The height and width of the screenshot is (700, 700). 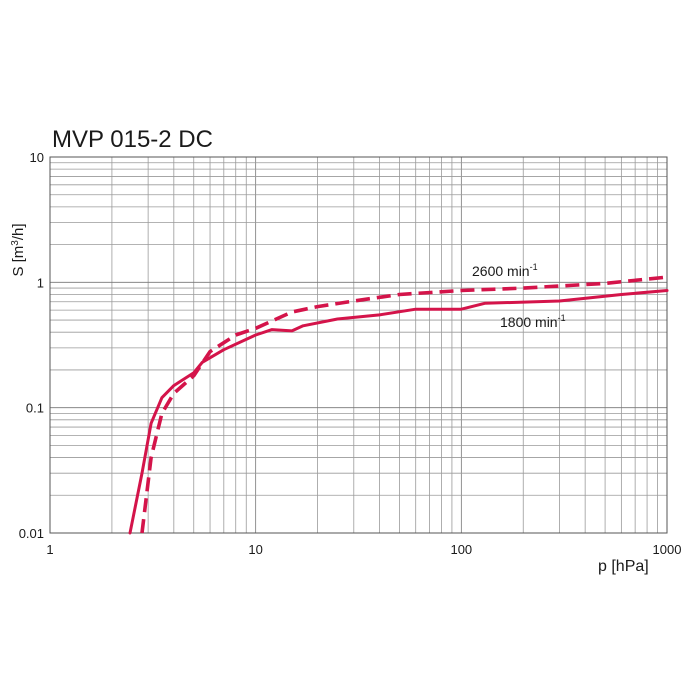 I want to click on y-tick-label: 0.1, so click(x=35, y=408).